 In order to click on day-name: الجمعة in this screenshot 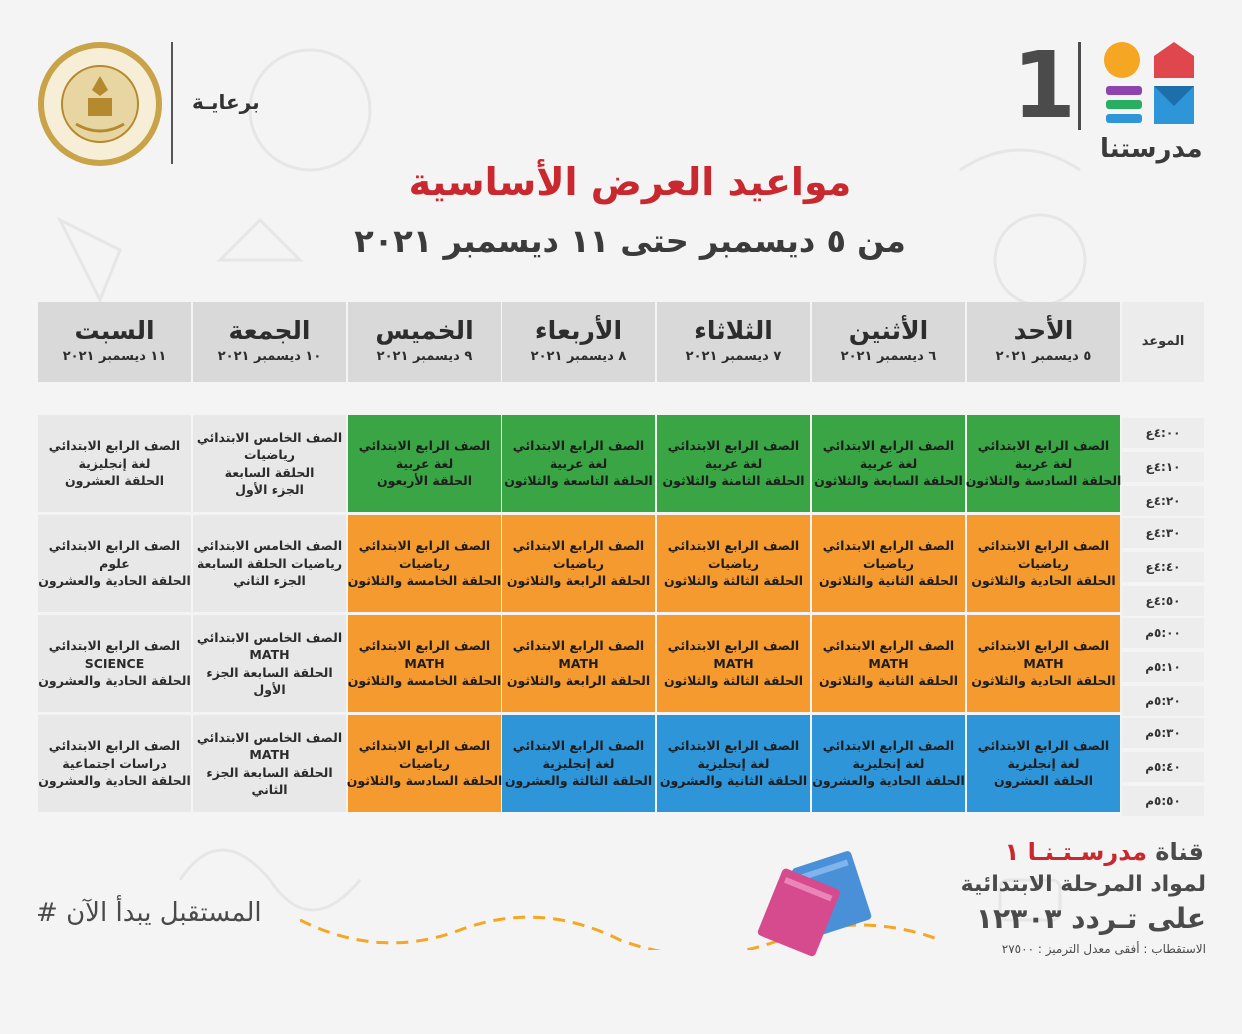, I will do `click(269, 330)`.